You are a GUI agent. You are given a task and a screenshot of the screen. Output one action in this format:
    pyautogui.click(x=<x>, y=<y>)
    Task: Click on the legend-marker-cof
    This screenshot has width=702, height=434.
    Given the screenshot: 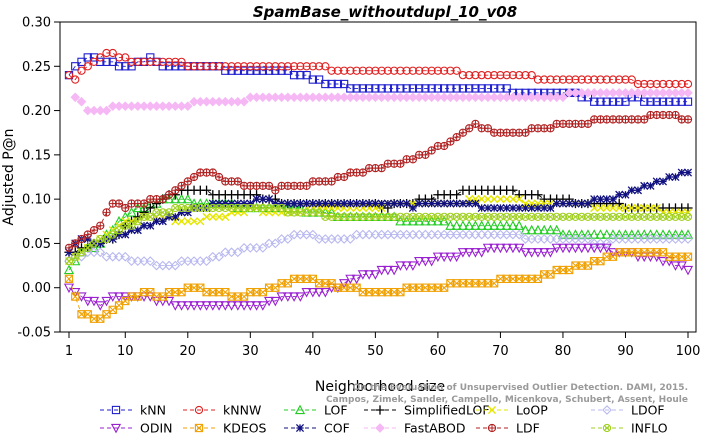 What is the action you would take?
    pyautogui.click(x=300, y=428)
    